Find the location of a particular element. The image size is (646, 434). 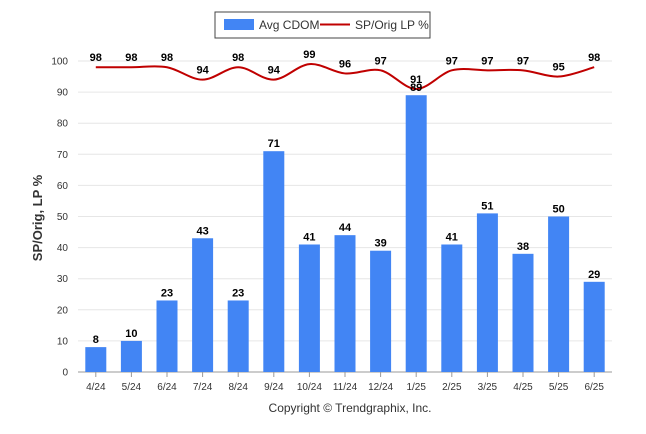

y-tick-label: 50 is located at coordinates (63, 217).